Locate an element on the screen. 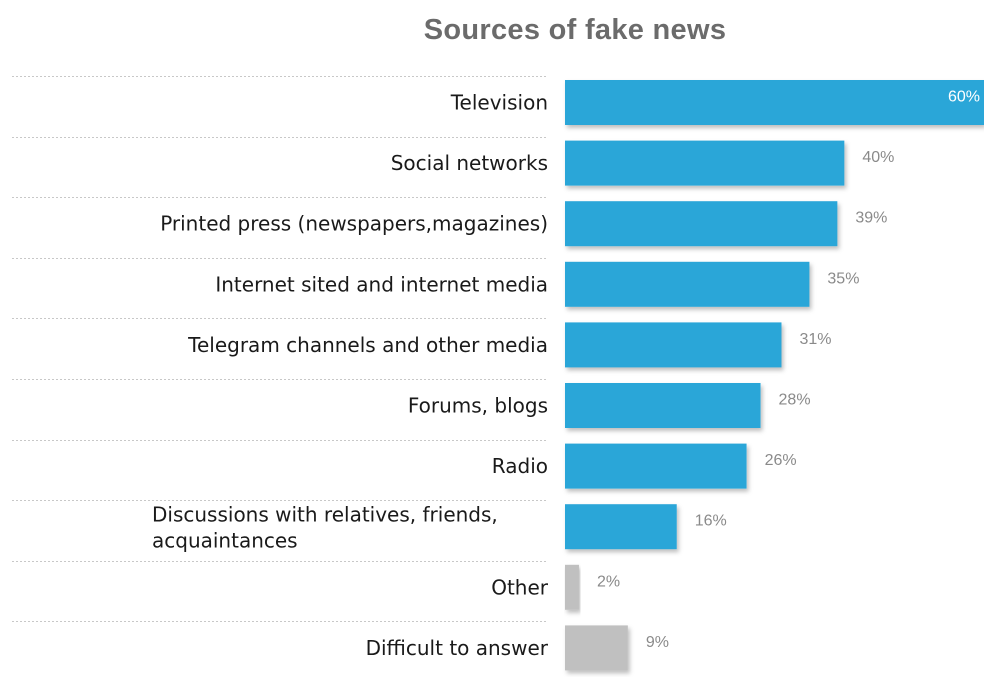  value-label: 28% is located at coordinates (795, 400).